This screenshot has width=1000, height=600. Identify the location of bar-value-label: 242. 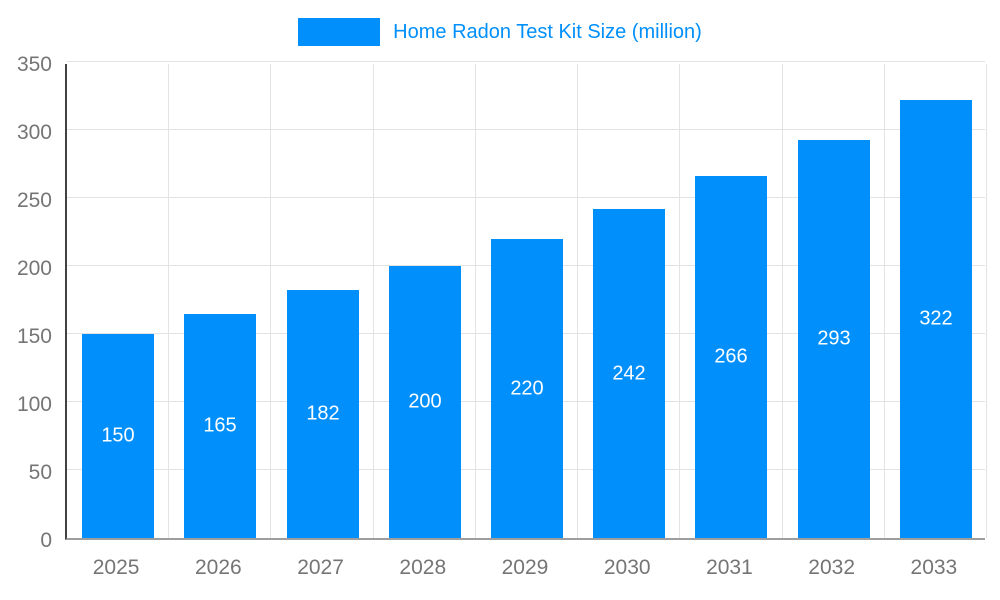
(629, 373).